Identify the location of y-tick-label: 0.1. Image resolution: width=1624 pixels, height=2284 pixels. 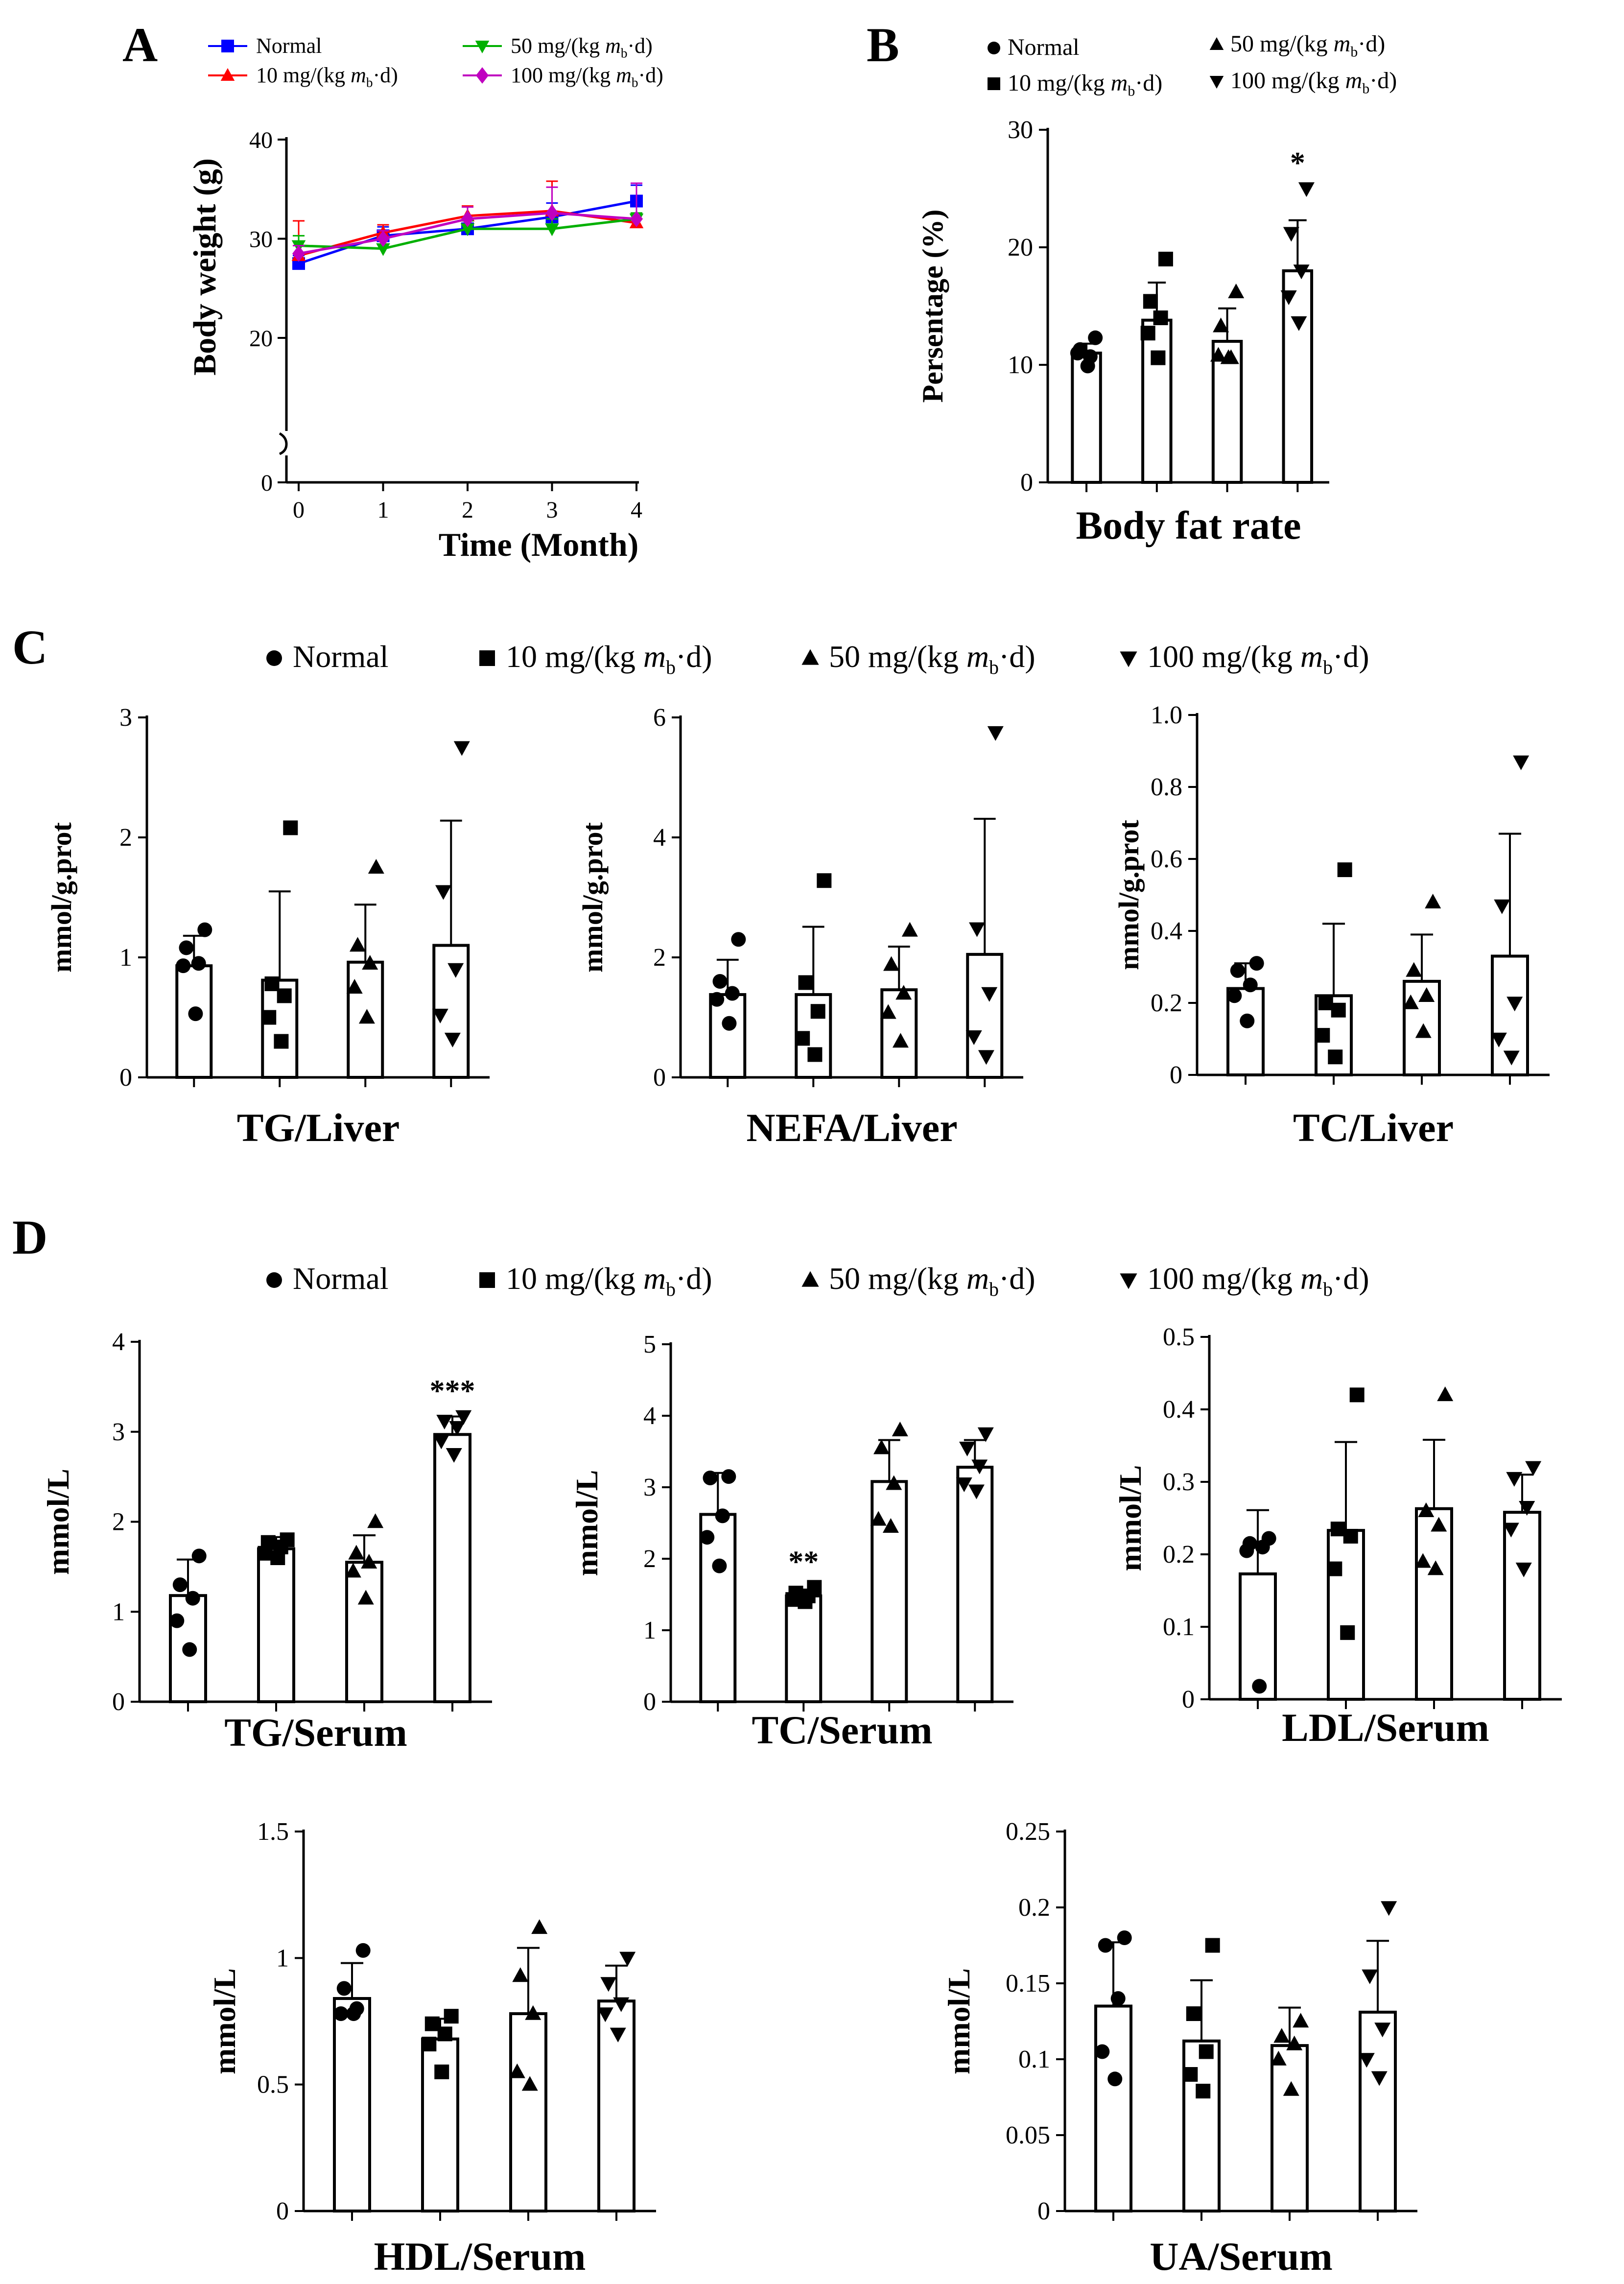
(1034, 2059).